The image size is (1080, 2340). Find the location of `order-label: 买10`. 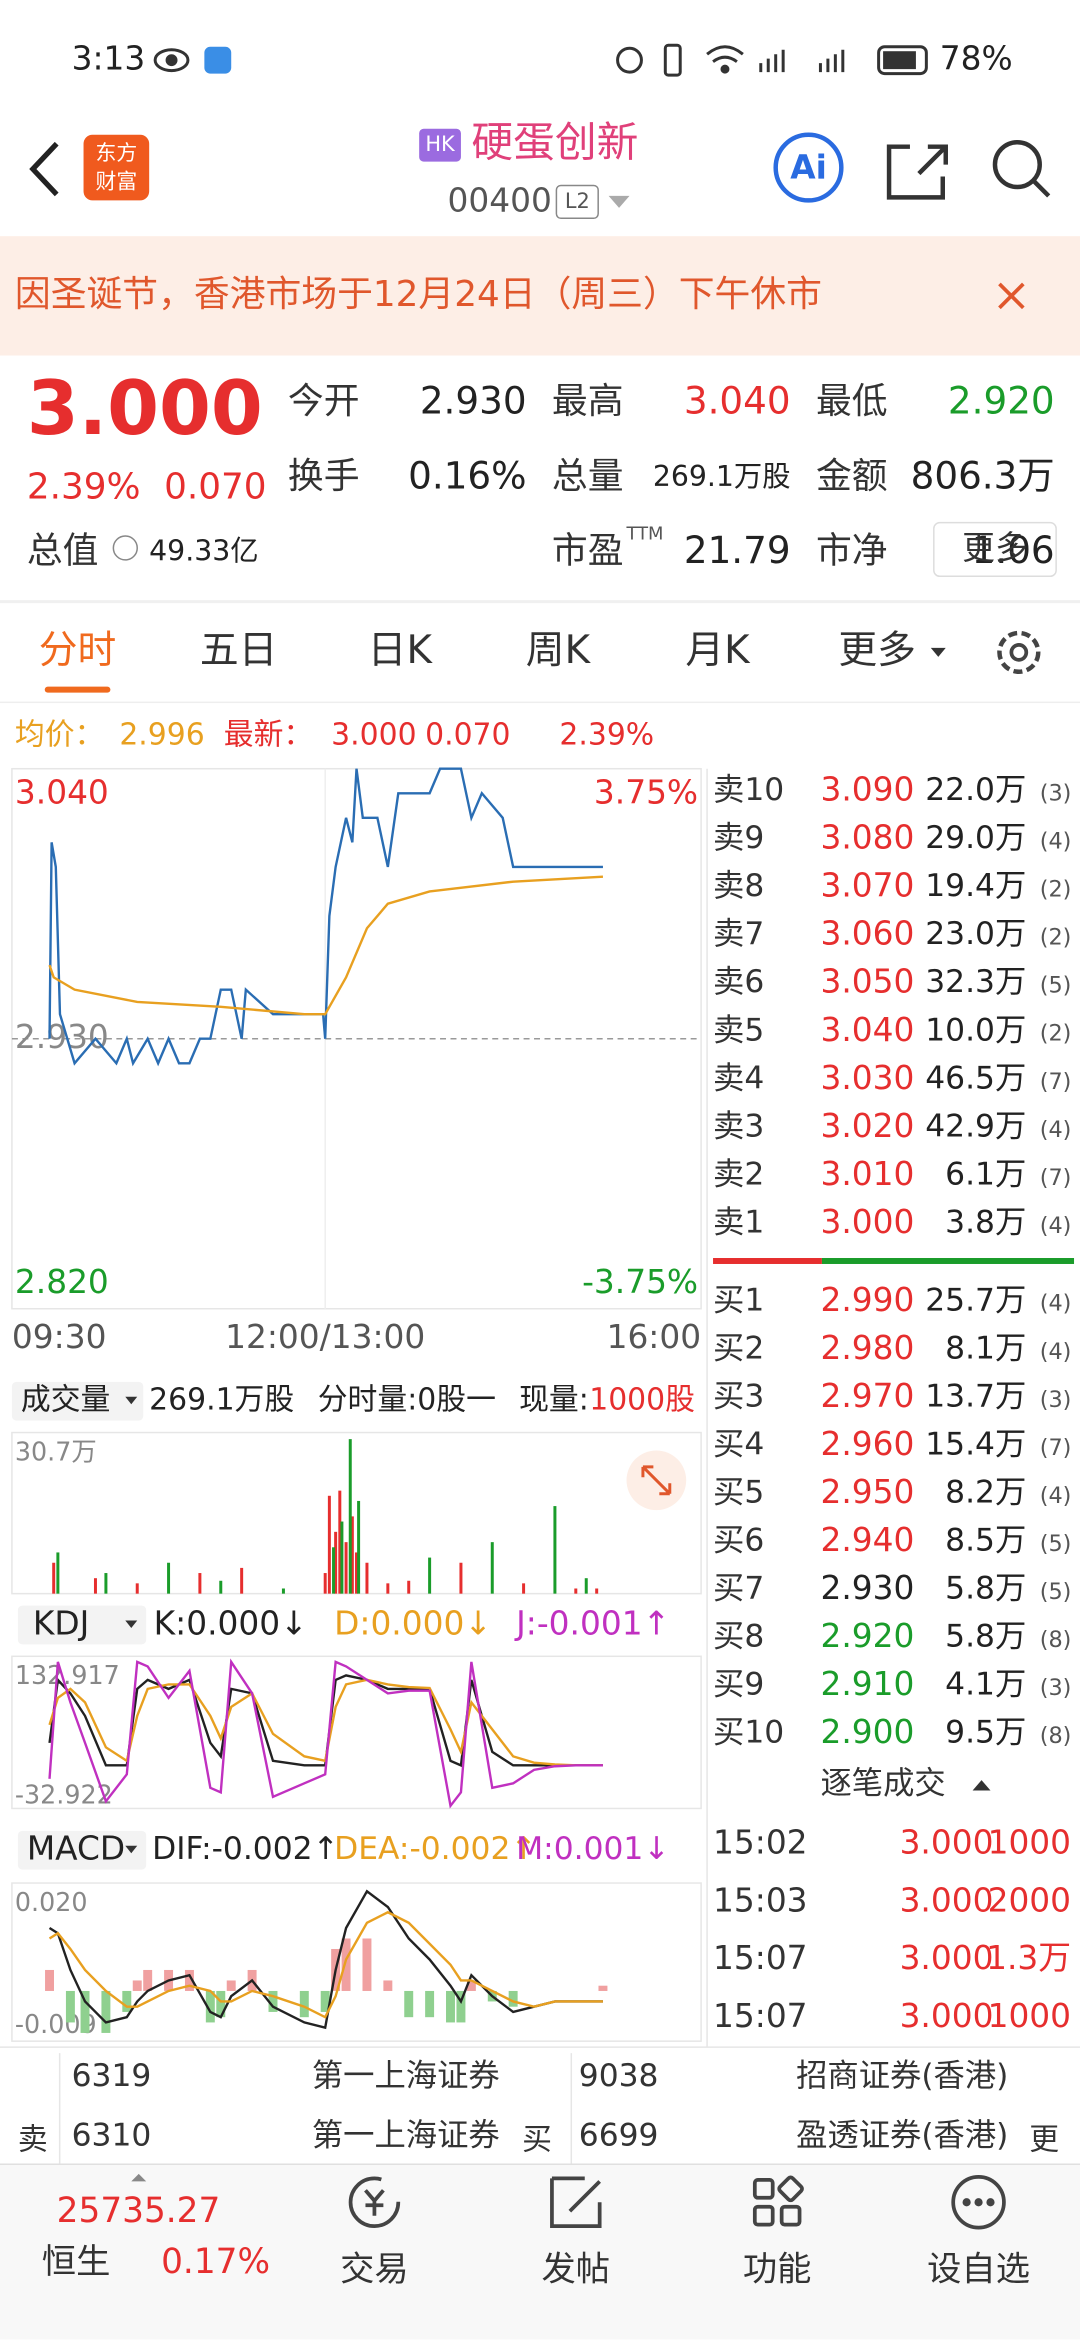

order-label: 买10 is located at coordinates (748, 1733).